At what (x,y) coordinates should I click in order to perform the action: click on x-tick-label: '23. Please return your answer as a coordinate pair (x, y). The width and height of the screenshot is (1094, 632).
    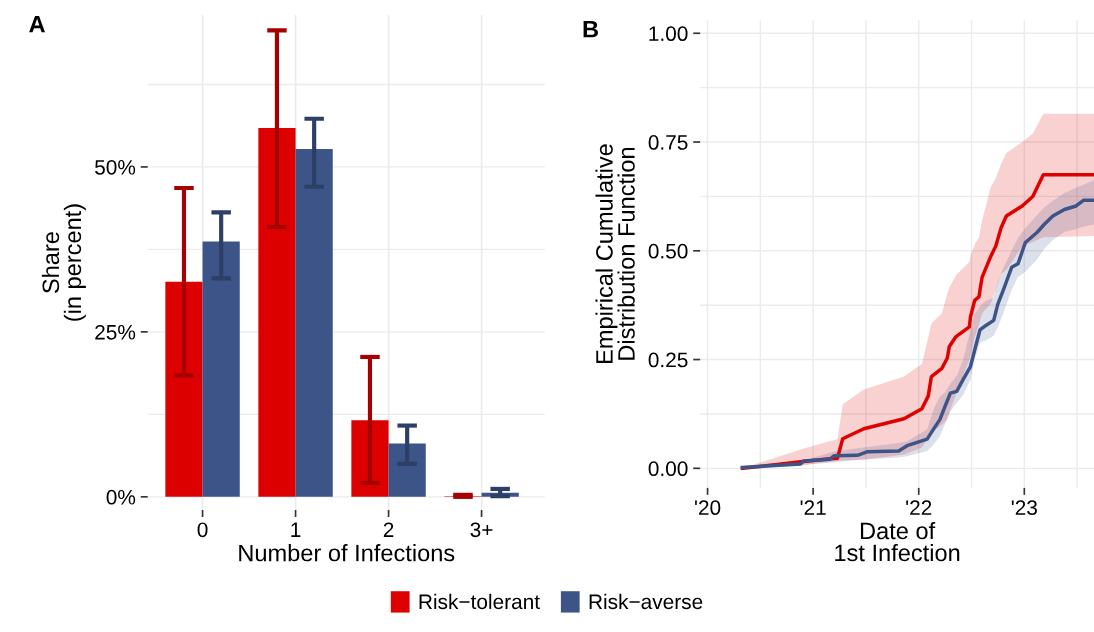
    Looking at the image, I should click on (1024, 508).